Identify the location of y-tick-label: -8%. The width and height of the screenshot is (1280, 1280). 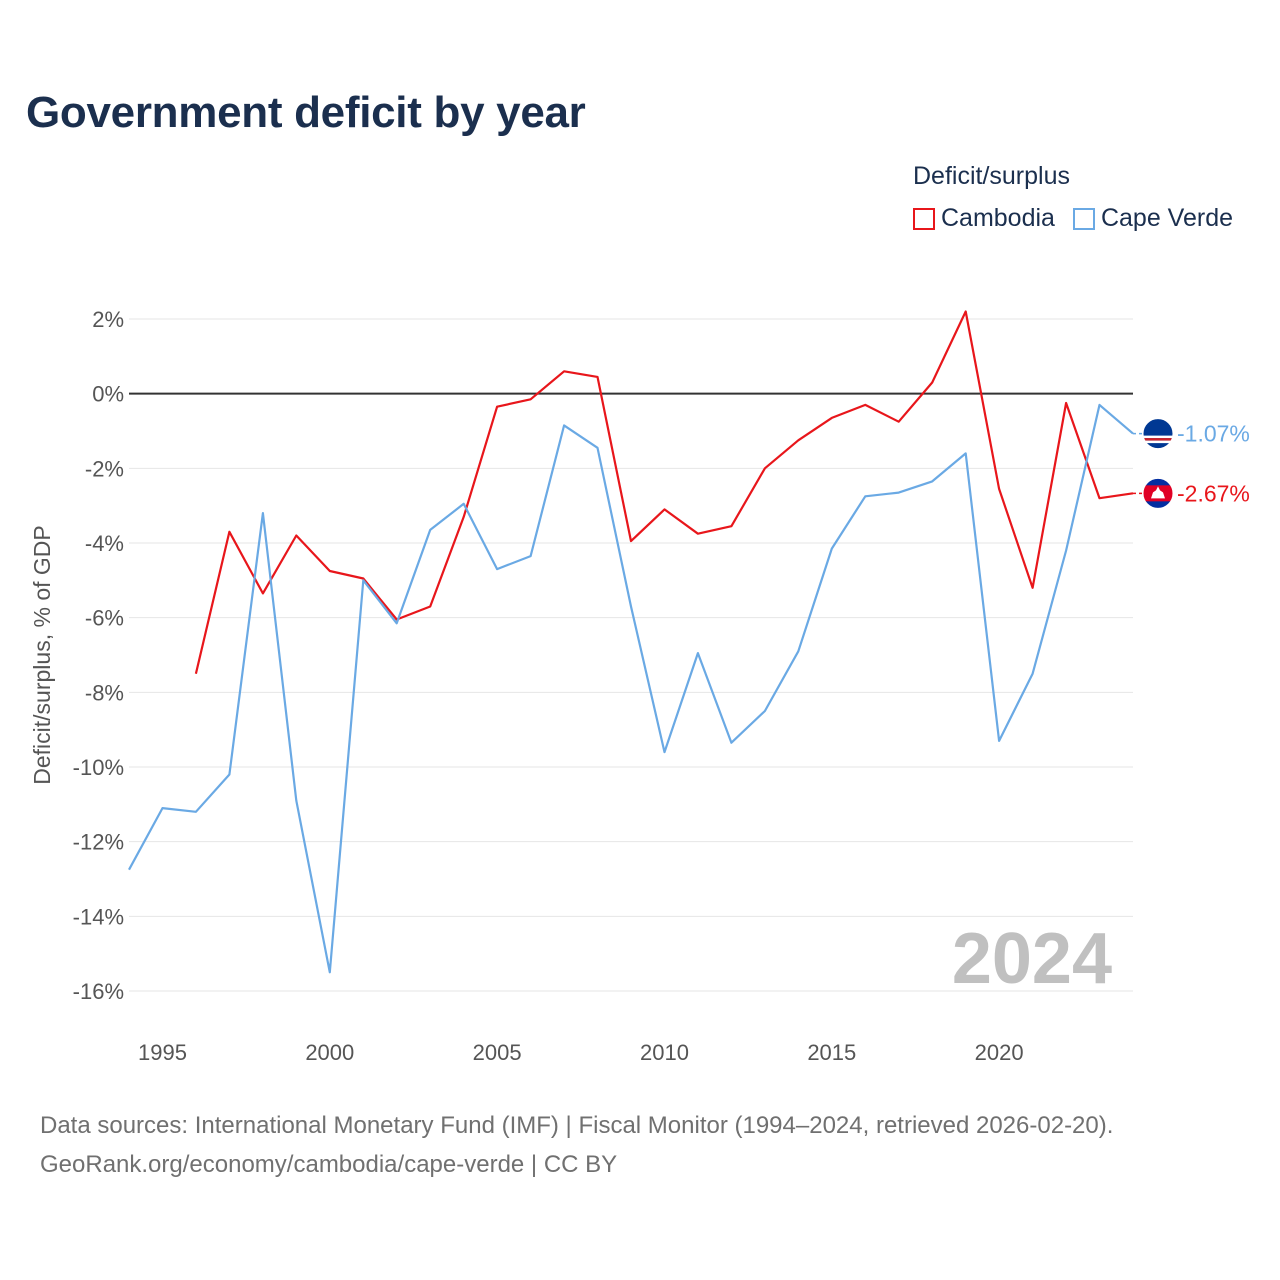
(104, 692).